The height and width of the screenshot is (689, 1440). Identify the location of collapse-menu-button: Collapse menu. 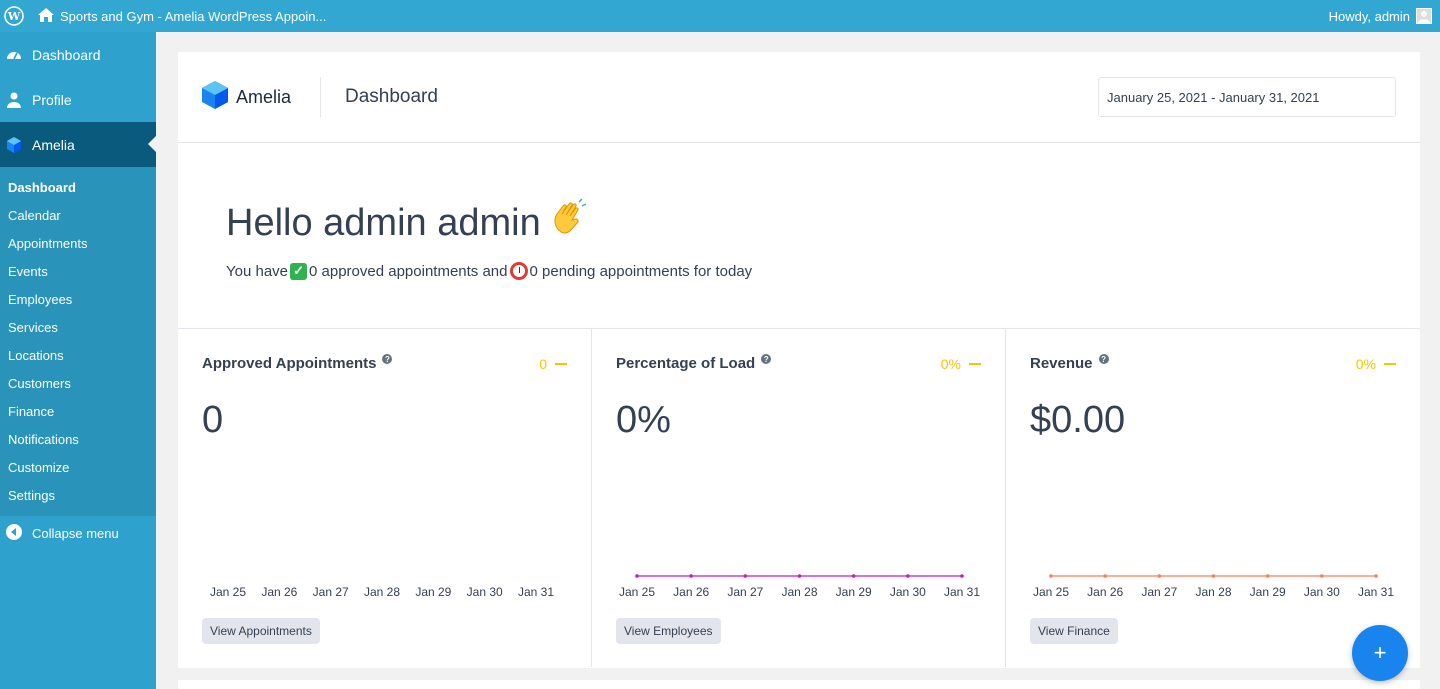
(78, 533).